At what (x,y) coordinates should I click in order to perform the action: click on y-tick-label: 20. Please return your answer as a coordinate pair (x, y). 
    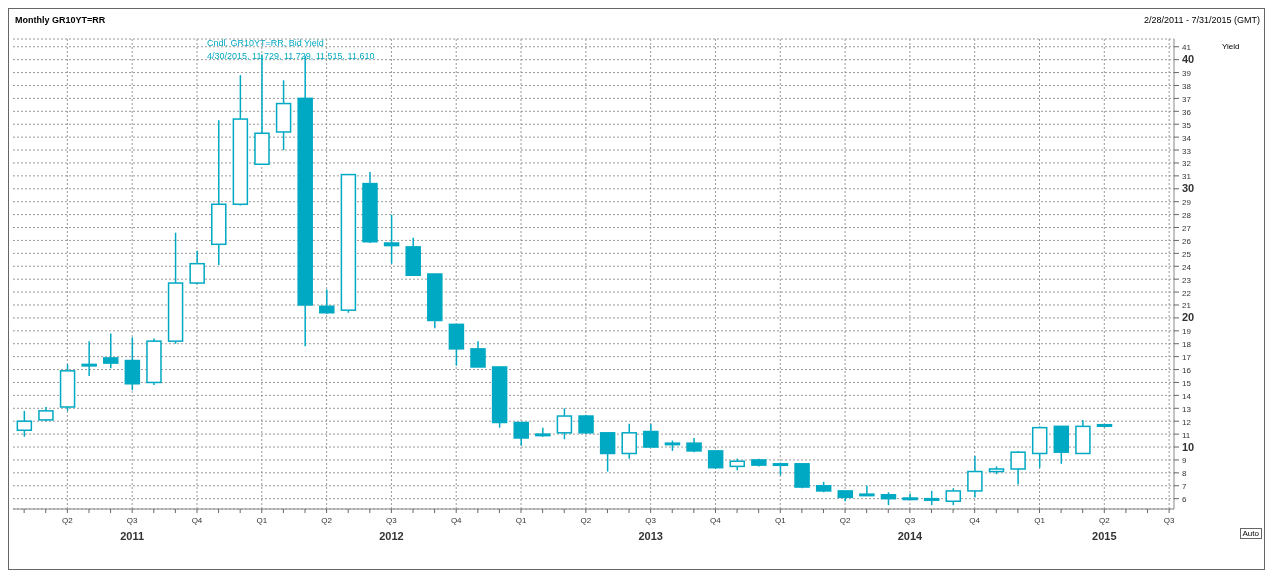
    Looking at the image, I should click on (1188, 317).